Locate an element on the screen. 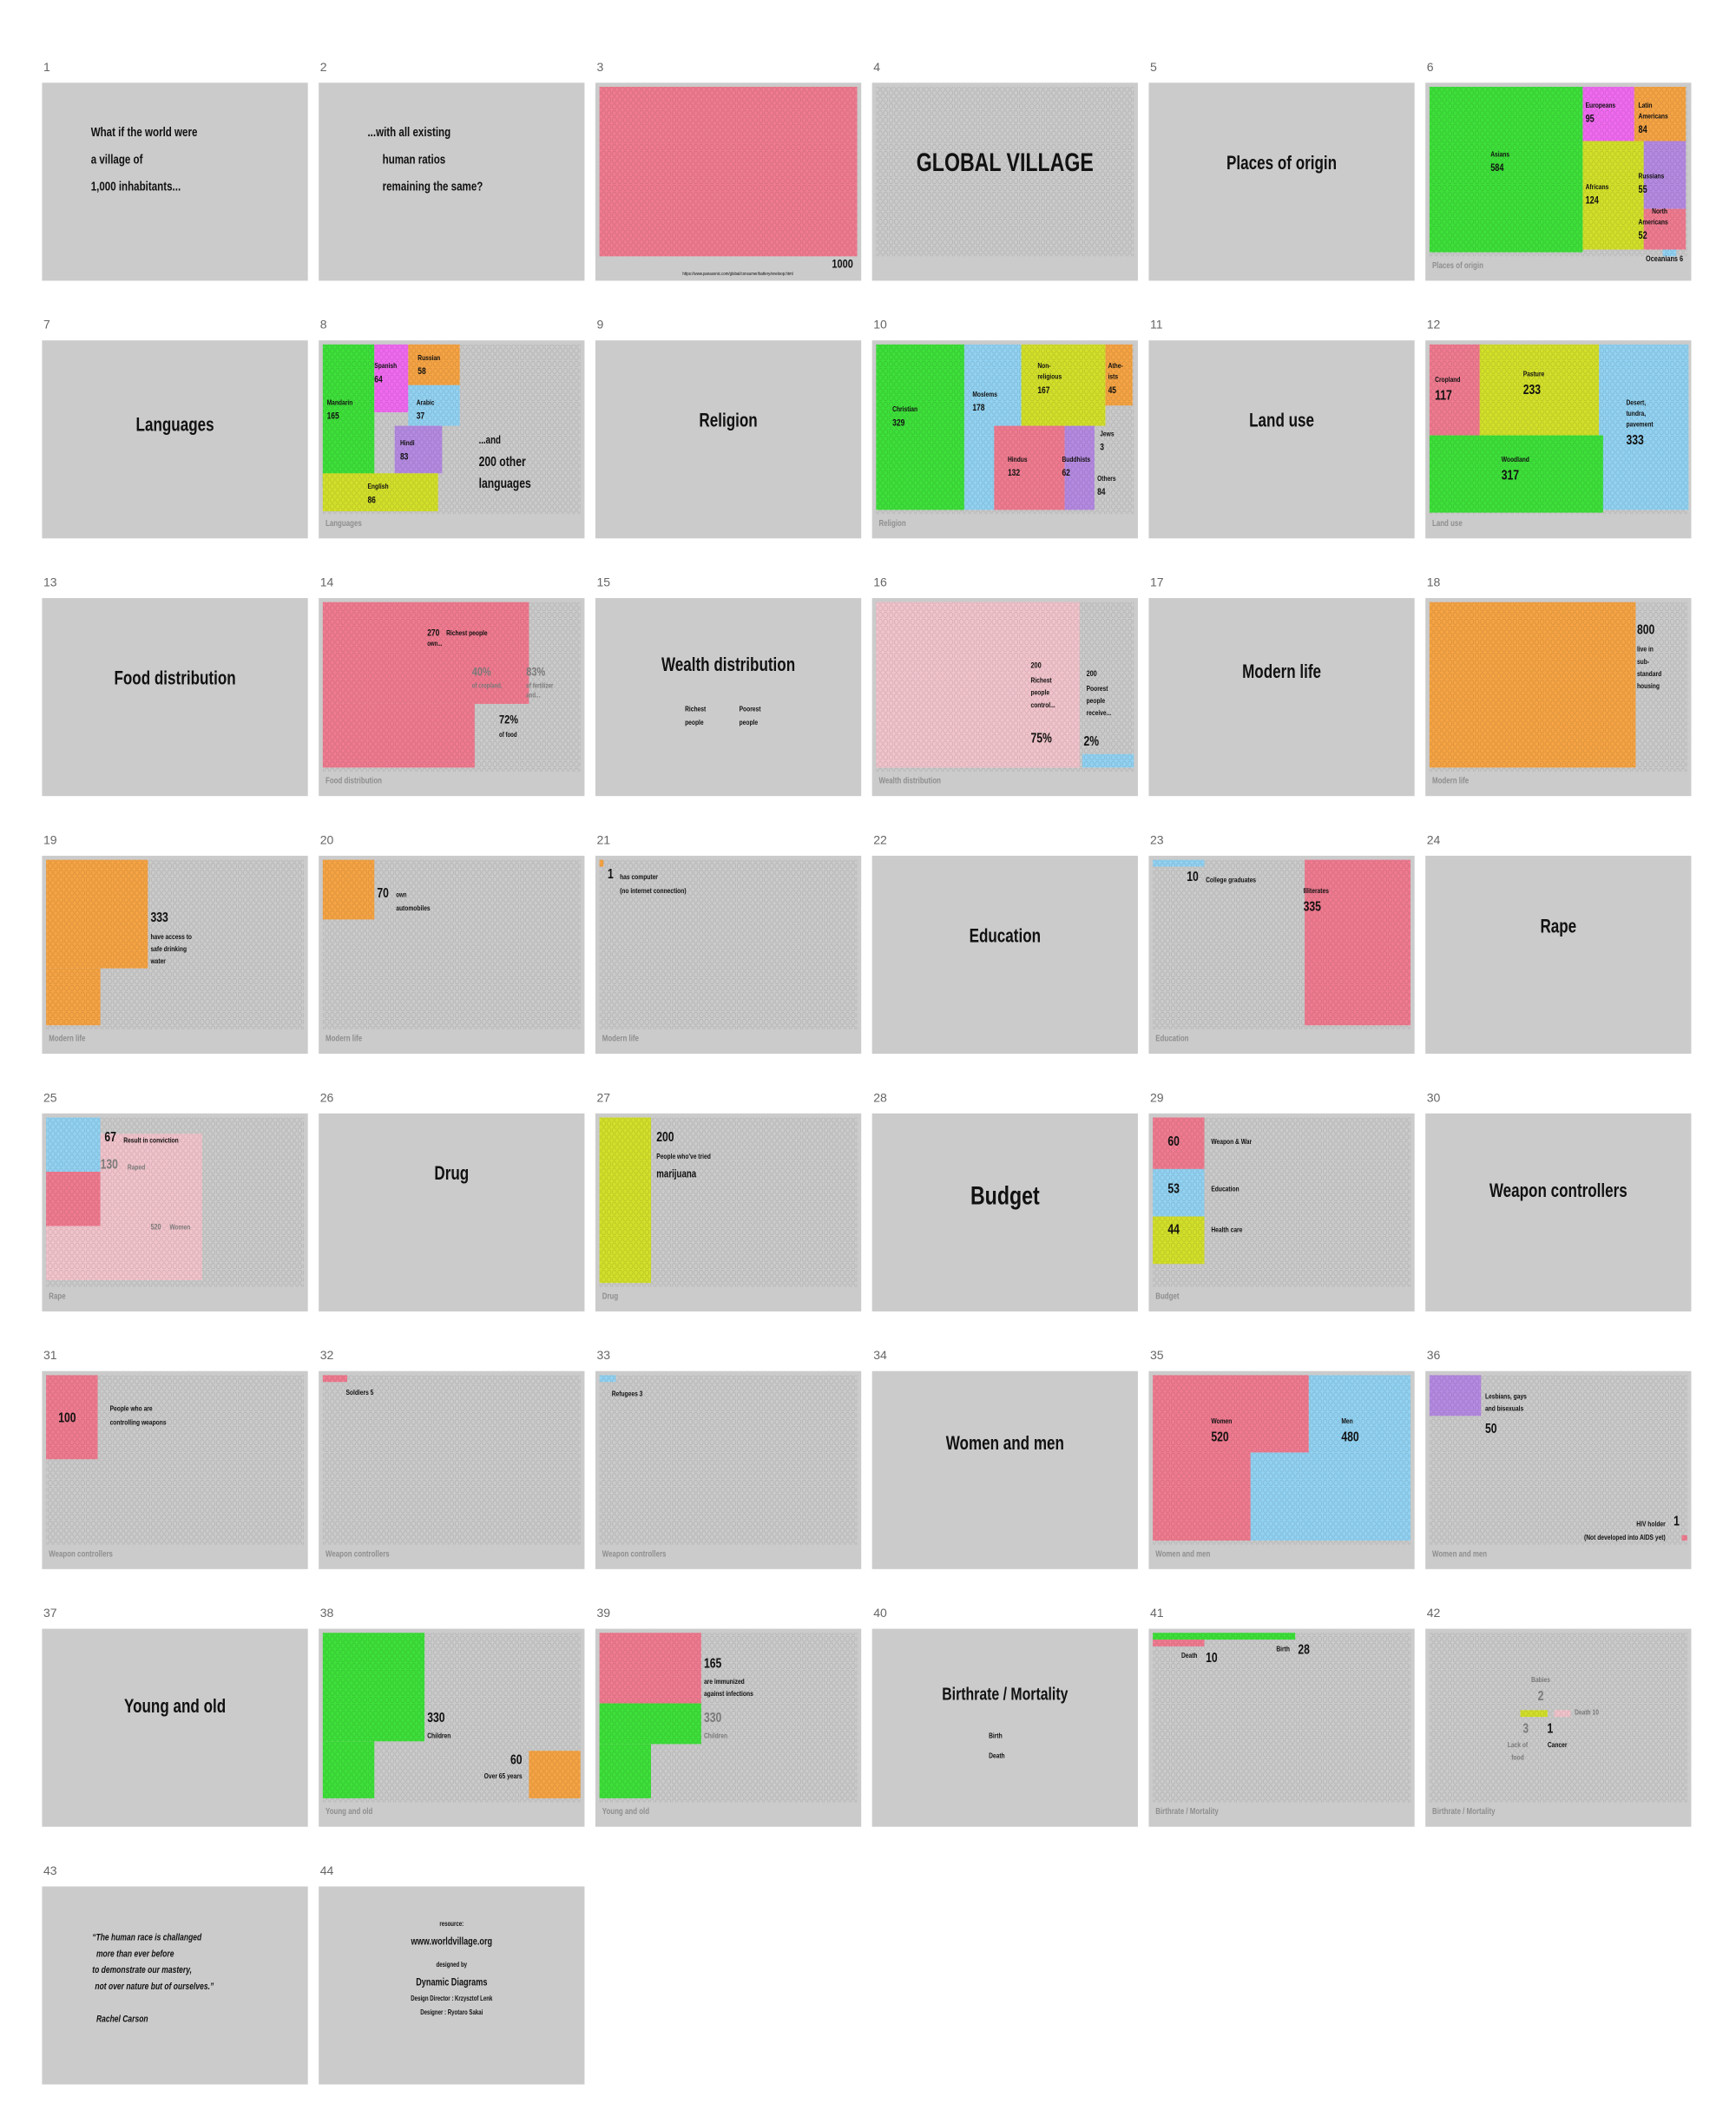  slide-text: 100 is located at coordinates (67, 1417).